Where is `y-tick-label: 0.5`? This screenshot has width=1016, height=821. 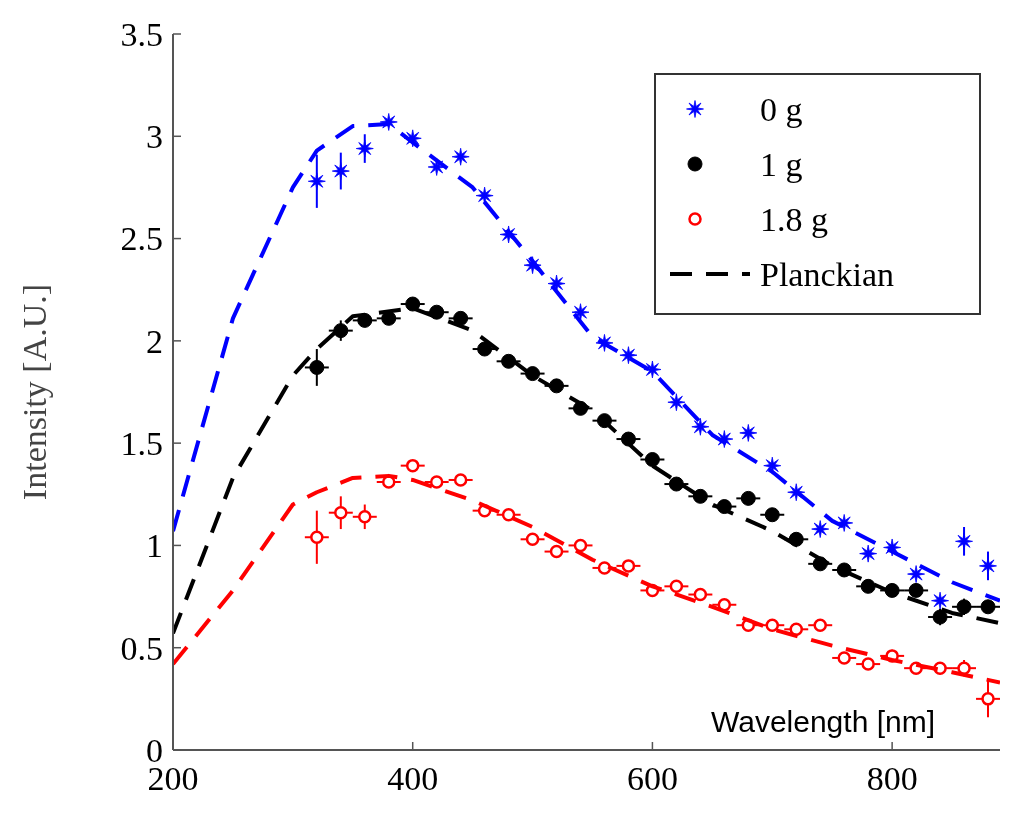 y-tick-label: 0.5 is located at coordinates (141, 648).